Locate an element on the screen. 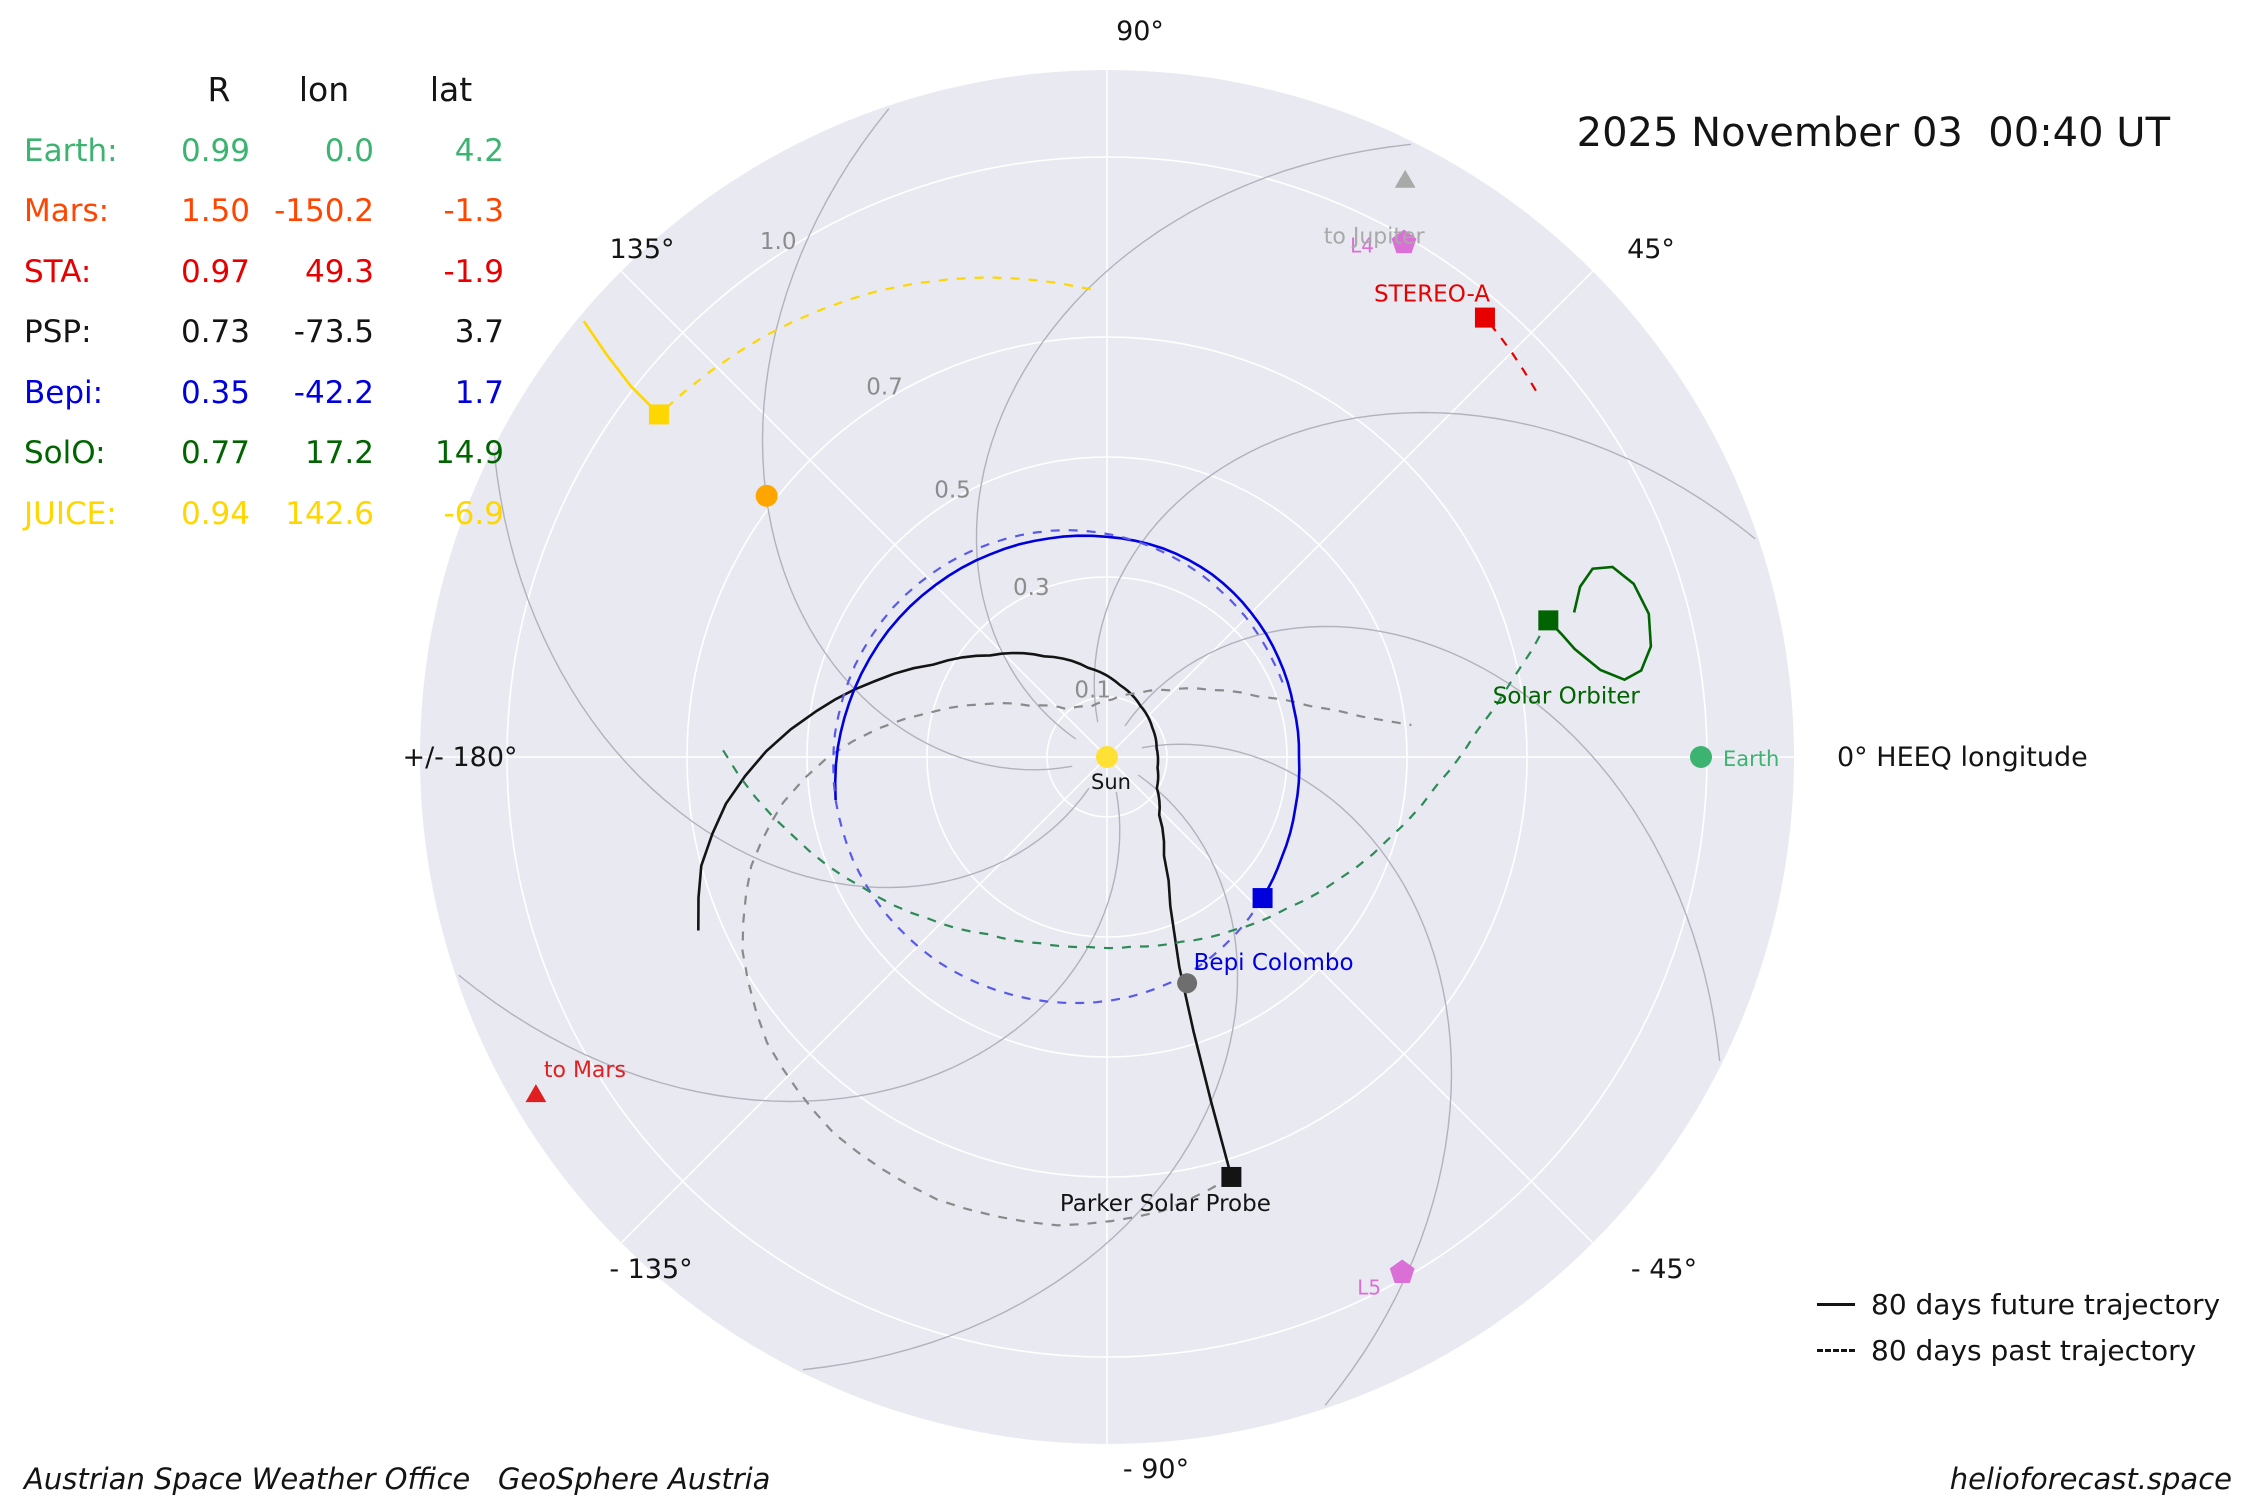 Image resolution: width=2250 pixels, height=1500 pixels. marker-parker-solar-probe is located at coordinates (1231, 1176).